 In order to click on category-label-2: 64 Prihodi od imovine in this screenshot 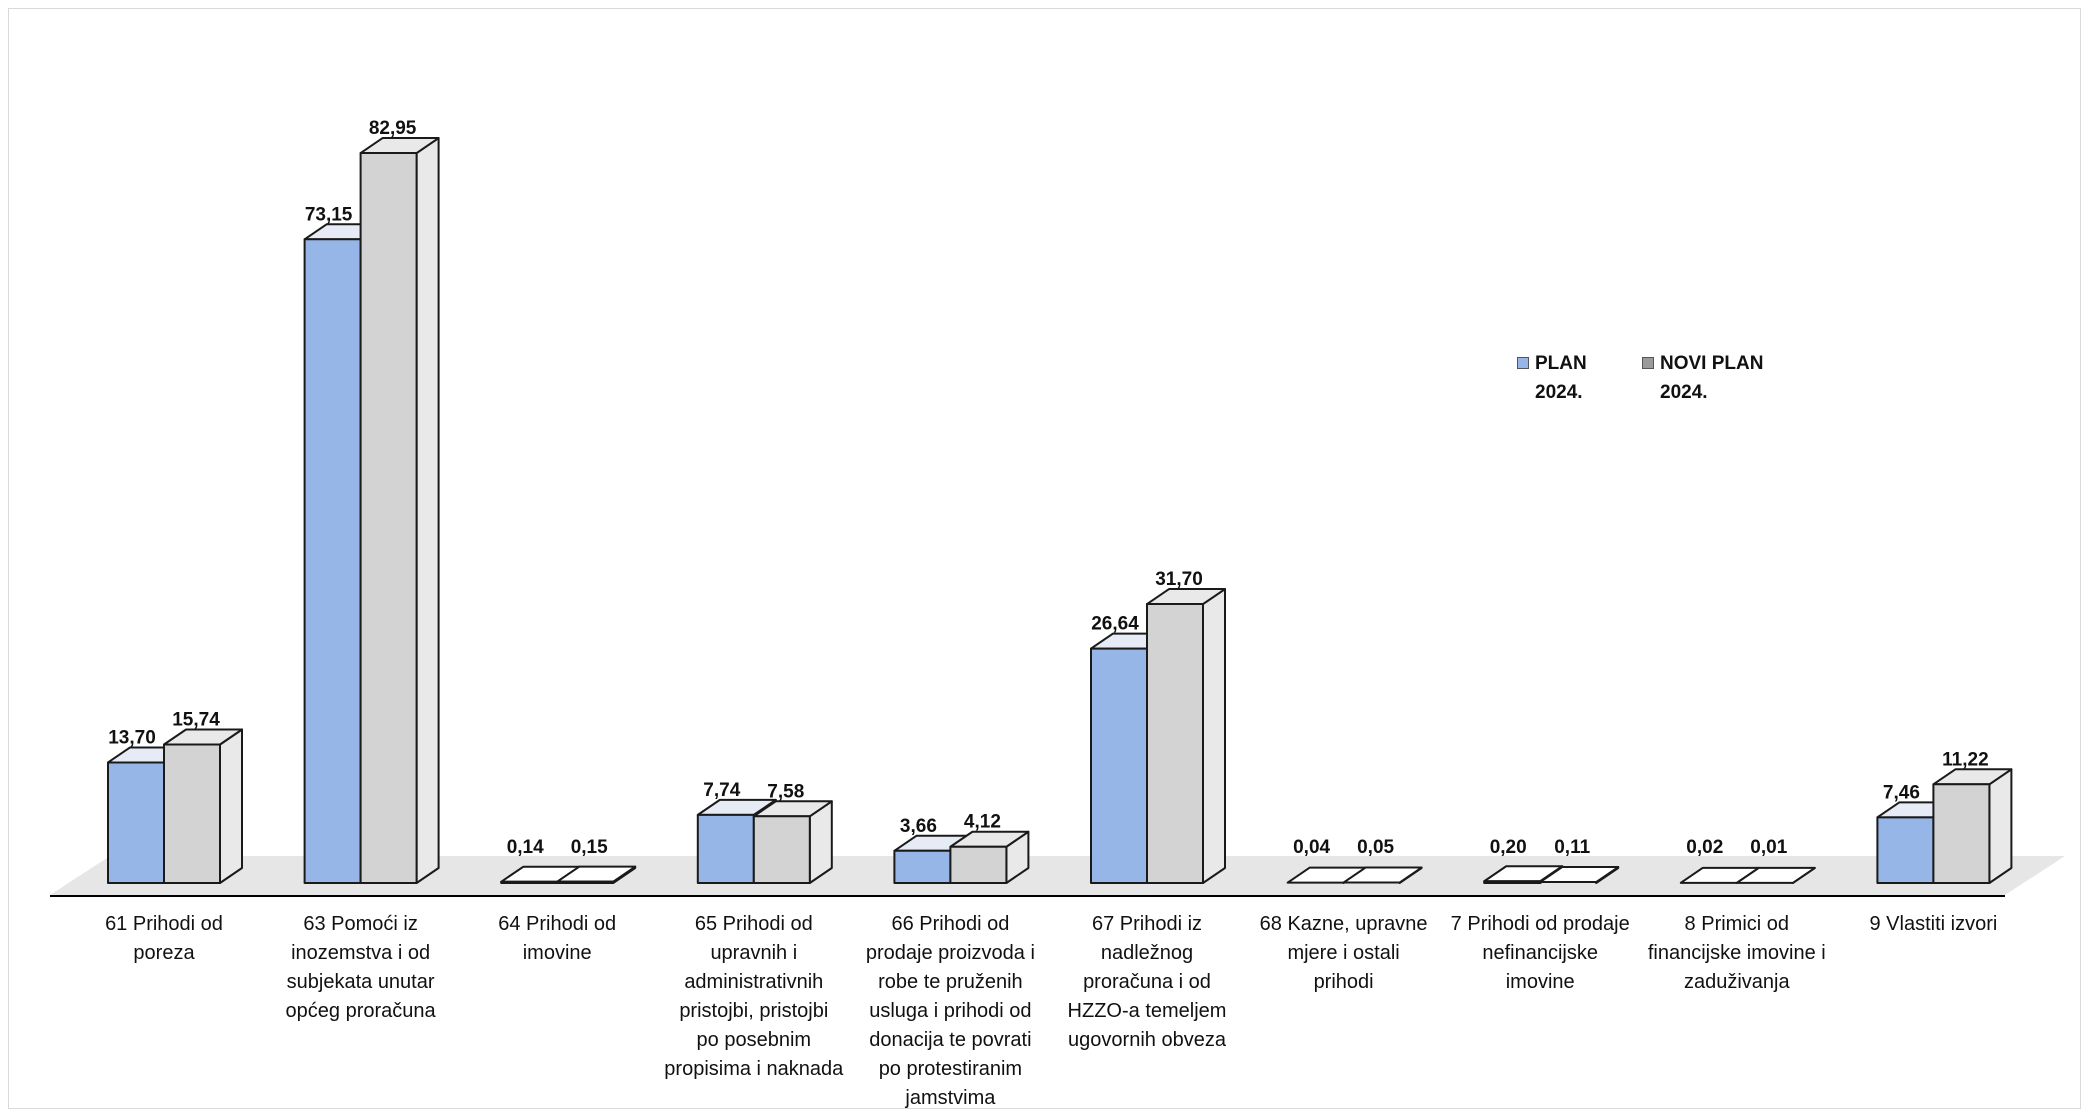, I will do `click(557, 938)`.